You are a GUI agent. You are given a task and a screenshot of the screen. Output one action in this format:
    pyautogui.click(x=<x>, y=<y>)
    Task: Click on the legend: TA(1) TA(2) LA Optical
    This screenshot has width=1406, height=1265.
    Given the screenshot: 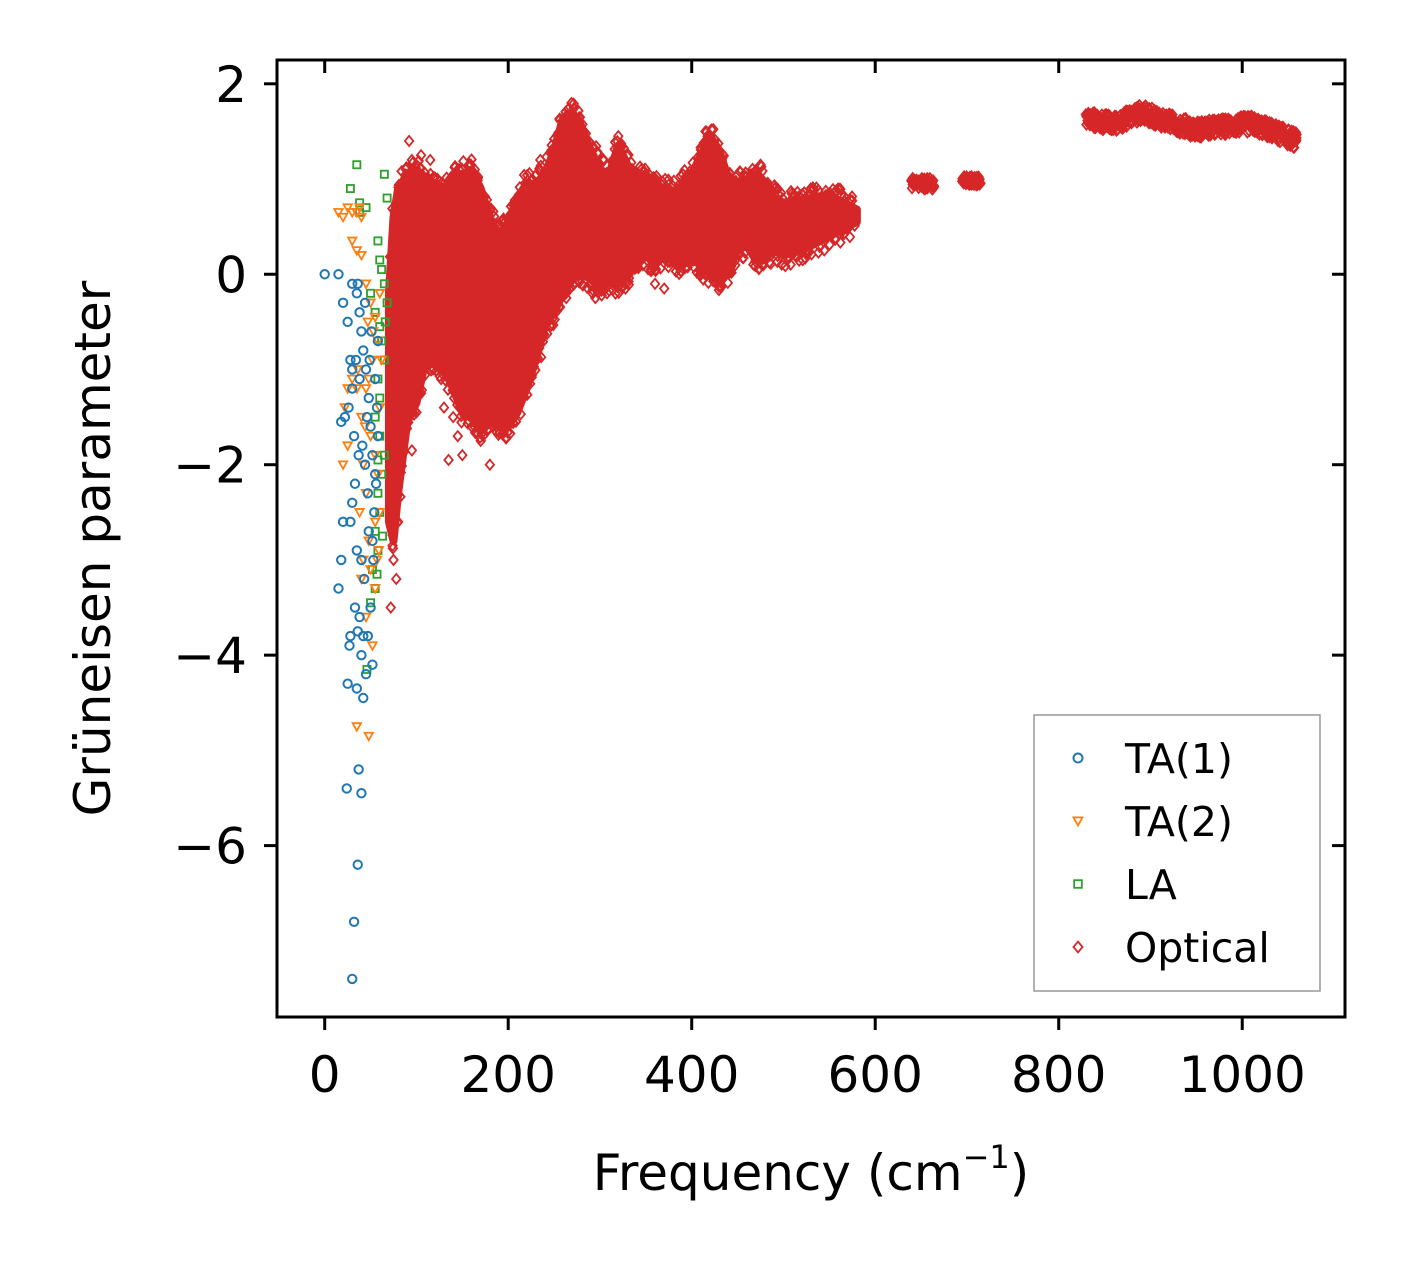 What is the action you would take?
    pyautogui.click(x=1177, y=853)
    